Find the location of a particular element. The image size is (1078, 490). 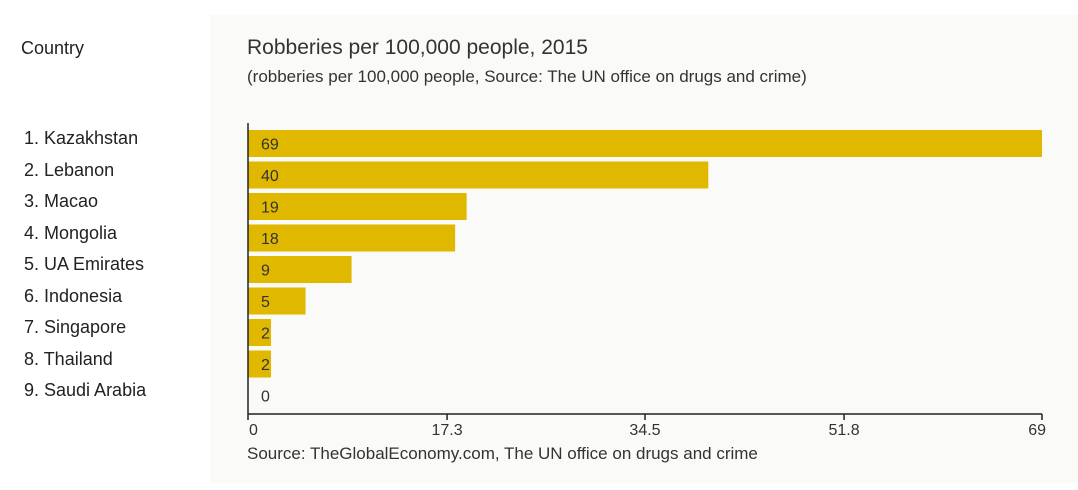

bar-value-label: 18 is located at coordinates (270, 239).